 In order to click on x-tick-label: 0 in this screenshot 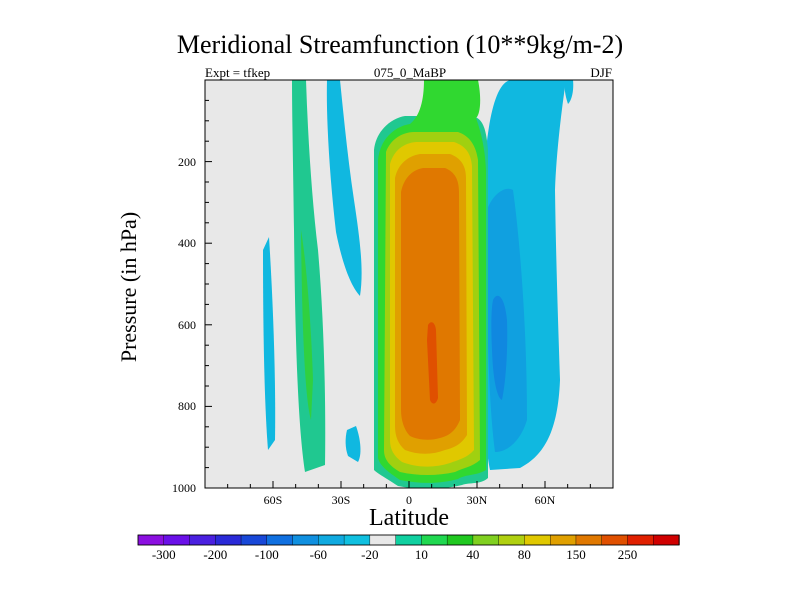, I will do `click(409, 500)`.